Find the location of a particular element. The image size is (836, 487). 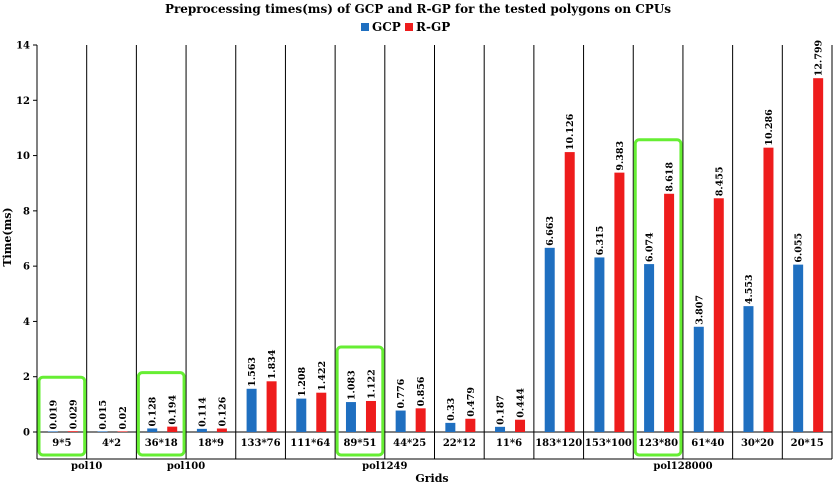

category-label: 111*64 is located at coordinates (310, 443).